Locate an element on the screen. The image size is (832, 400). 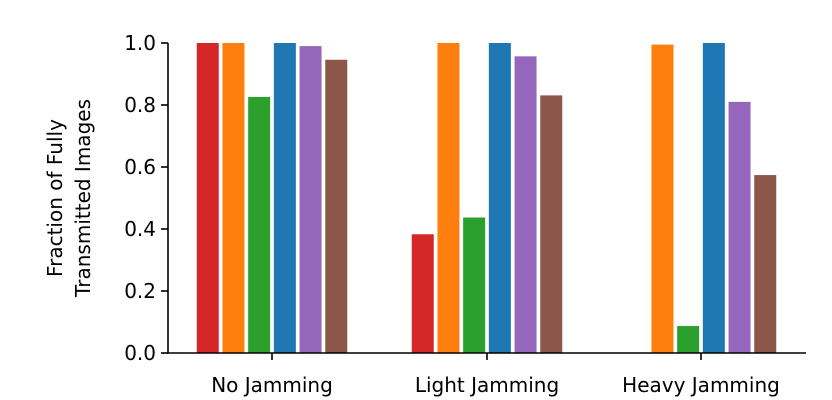
bar-series-1-no-jamming is located at coordinates (207, 198).